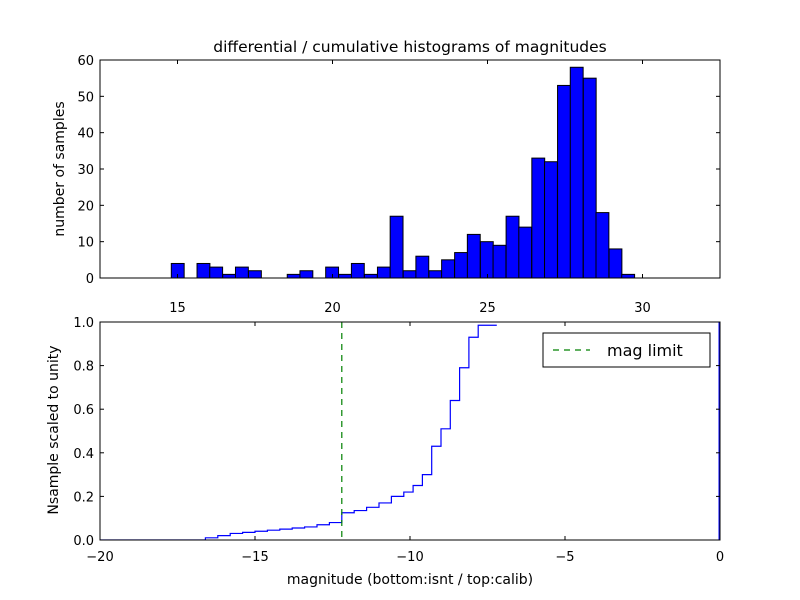 This screenshot has width=800, height=600. I want to click on top-y-tick-label: 50, so click(85, 97).